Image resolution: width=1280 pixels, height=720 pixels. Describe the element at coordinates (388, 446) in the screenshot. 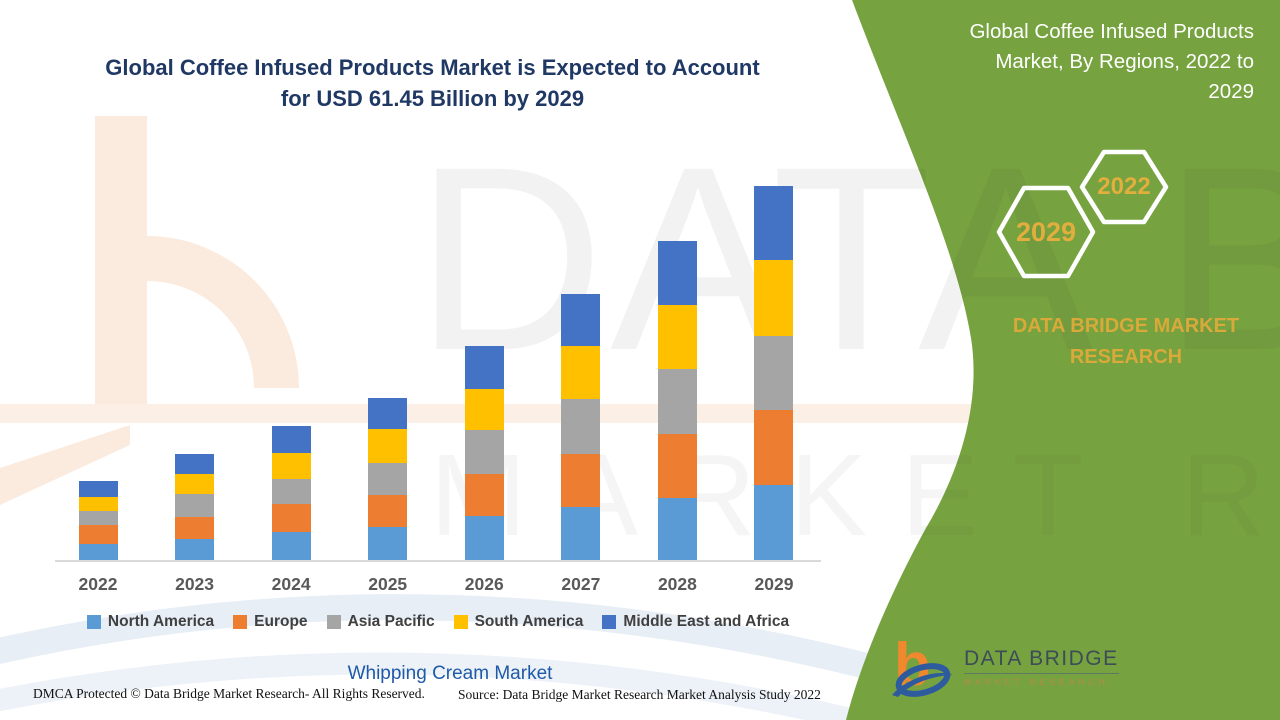

I see `bar-segment-south-america-2025` at that location.